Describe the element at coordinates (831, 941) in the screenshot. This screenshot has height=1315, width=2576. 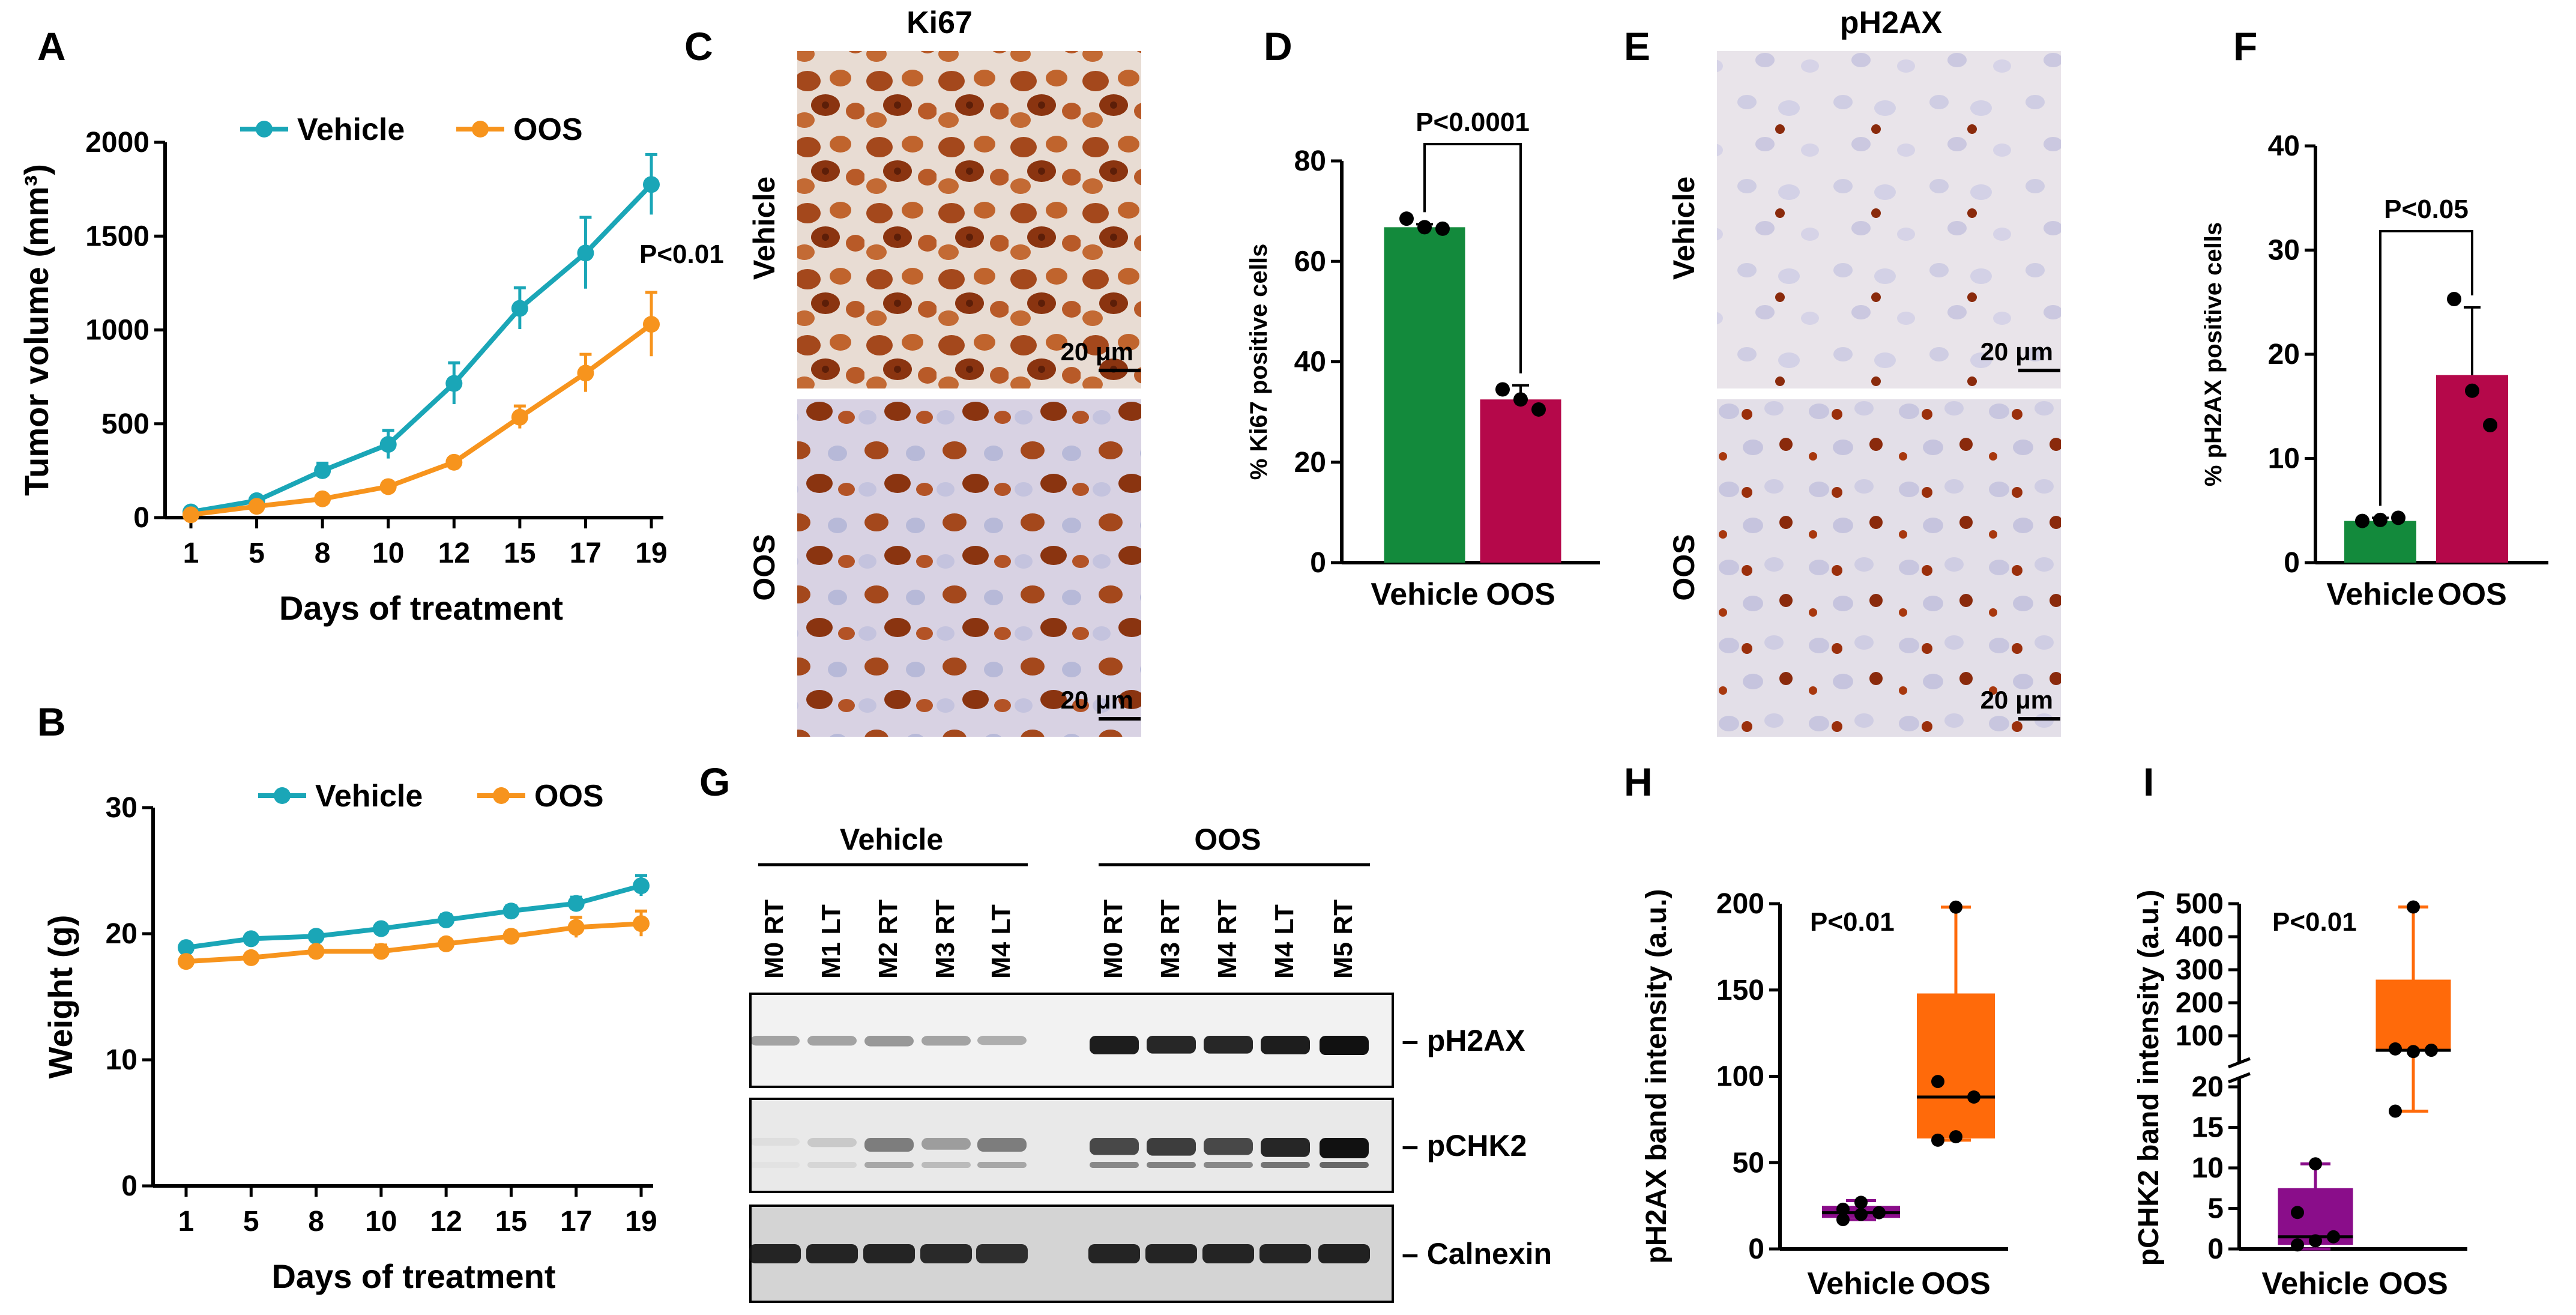
I see `blot-lane-label: M1 LT` at that location.